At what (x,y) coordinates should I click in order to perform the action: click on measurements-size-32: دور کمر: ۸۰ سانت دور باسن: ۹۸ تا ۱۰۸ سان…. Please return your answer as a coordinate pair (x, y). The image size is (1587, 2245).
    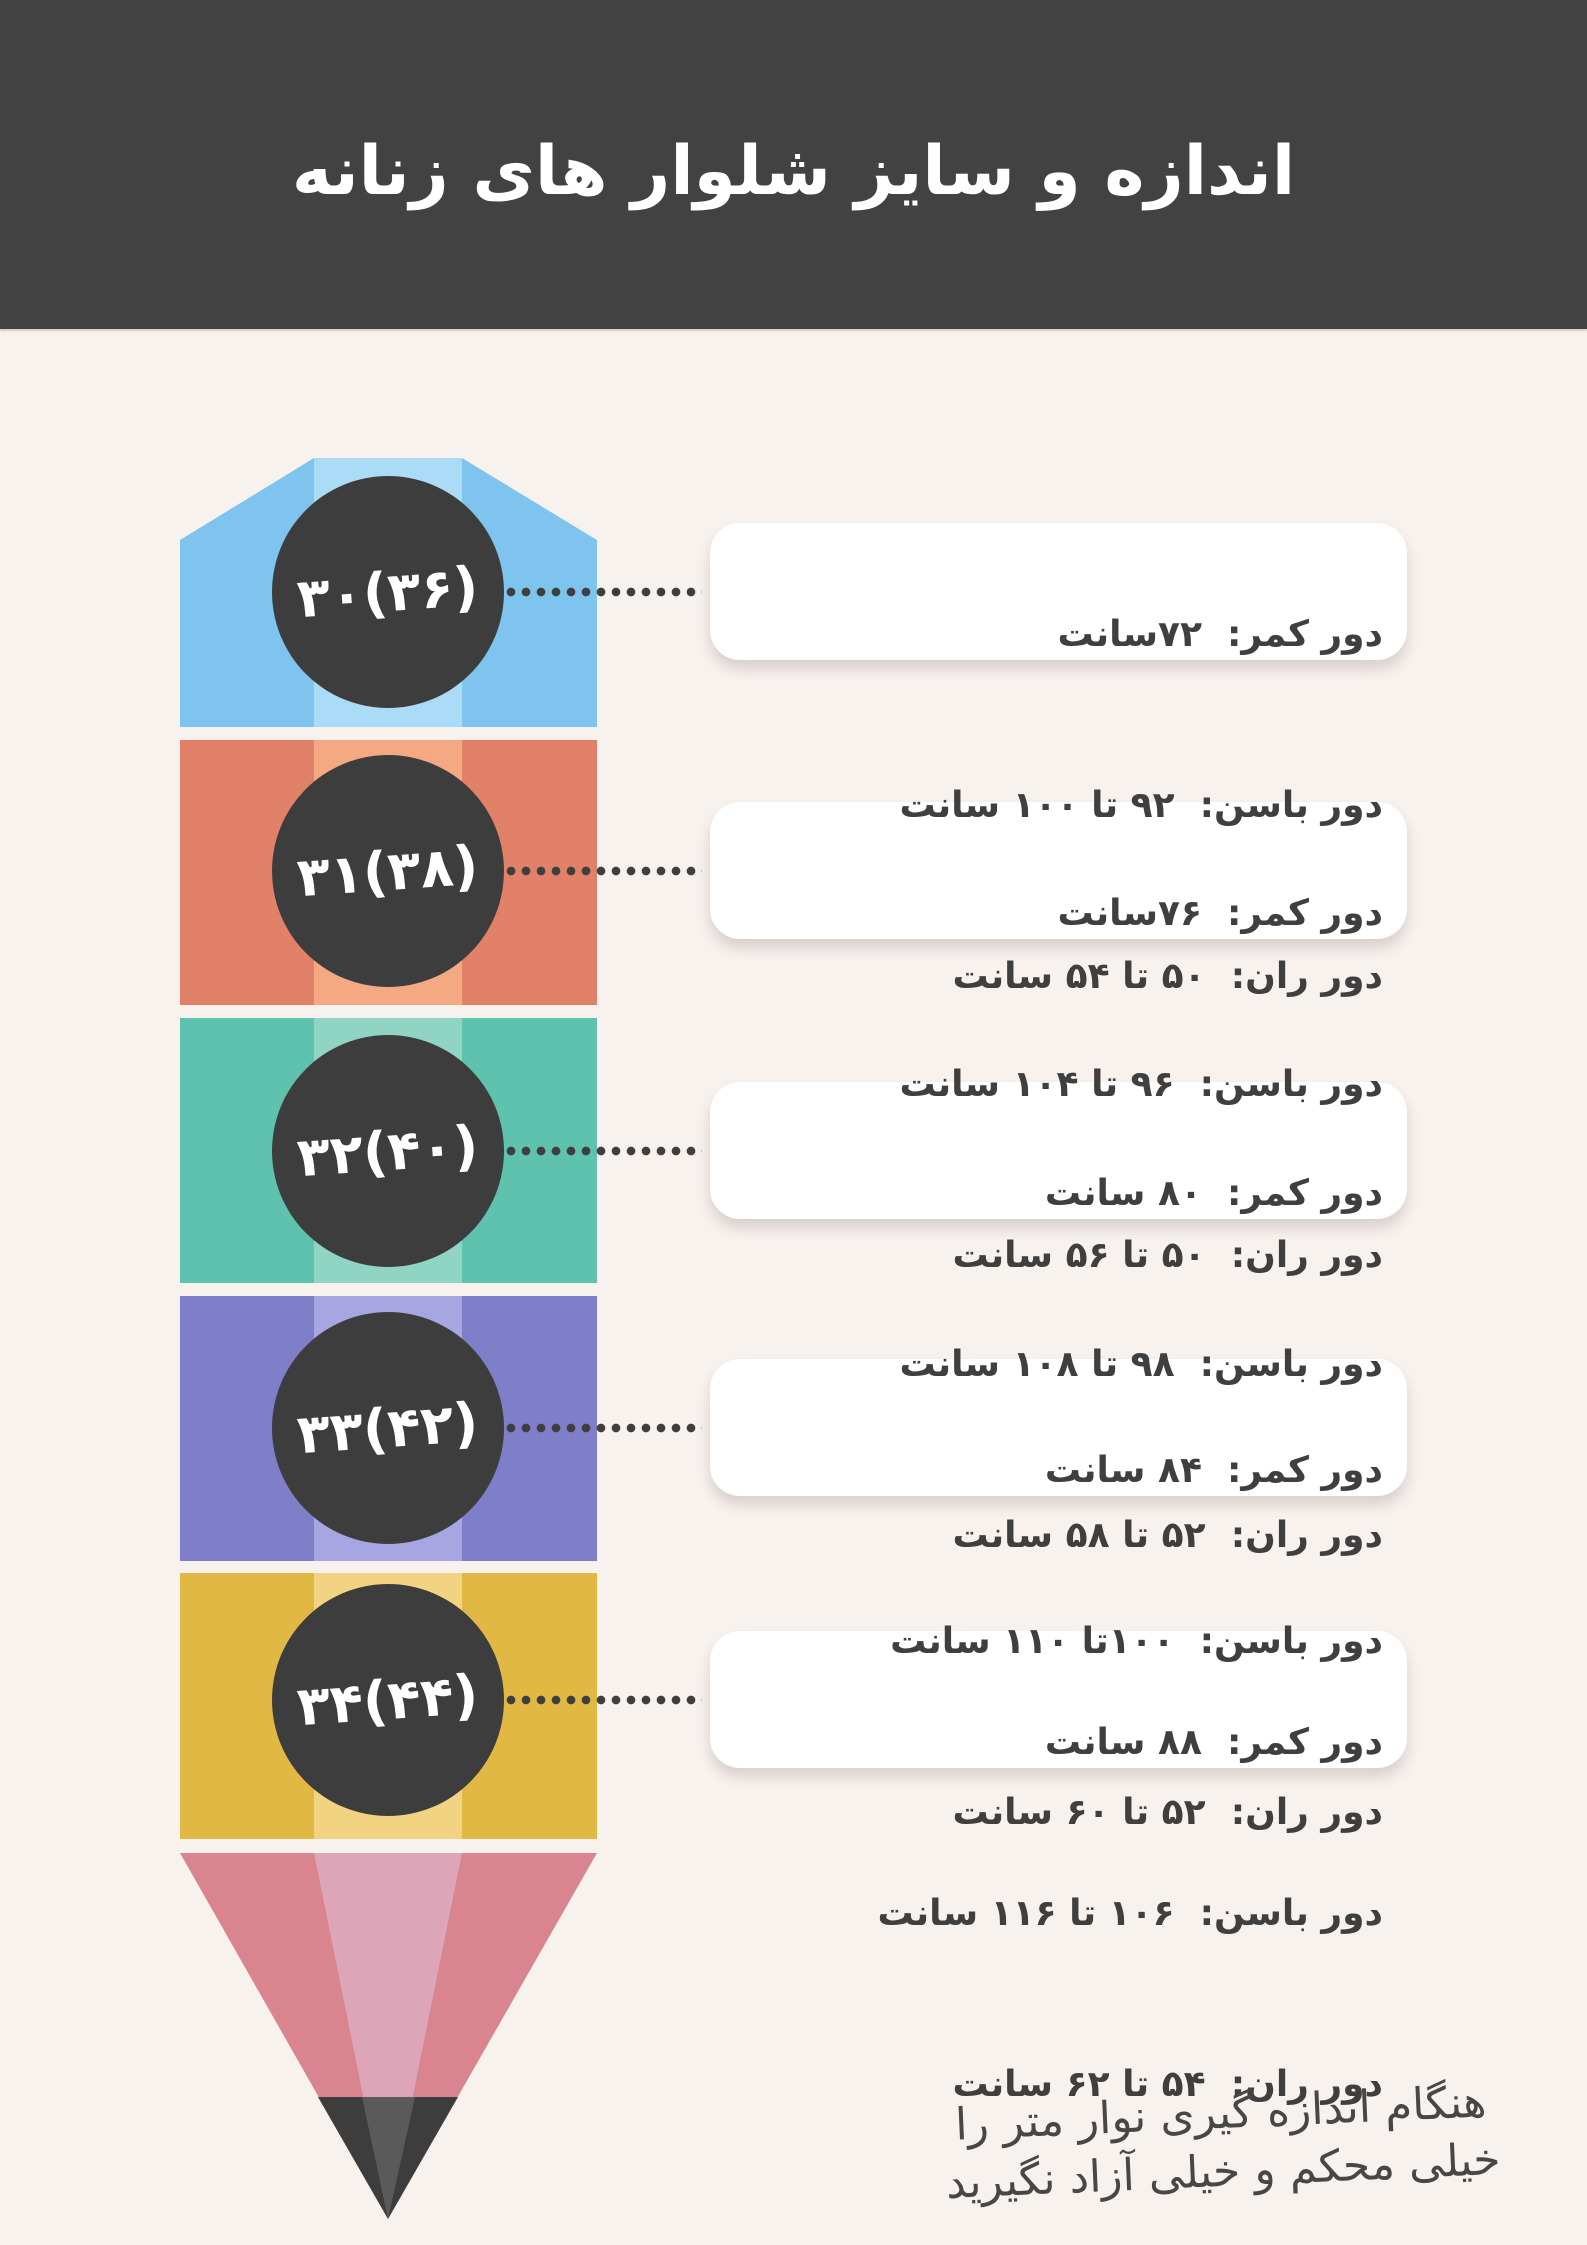
    Looking at the image, I should click on (1063, 1364).